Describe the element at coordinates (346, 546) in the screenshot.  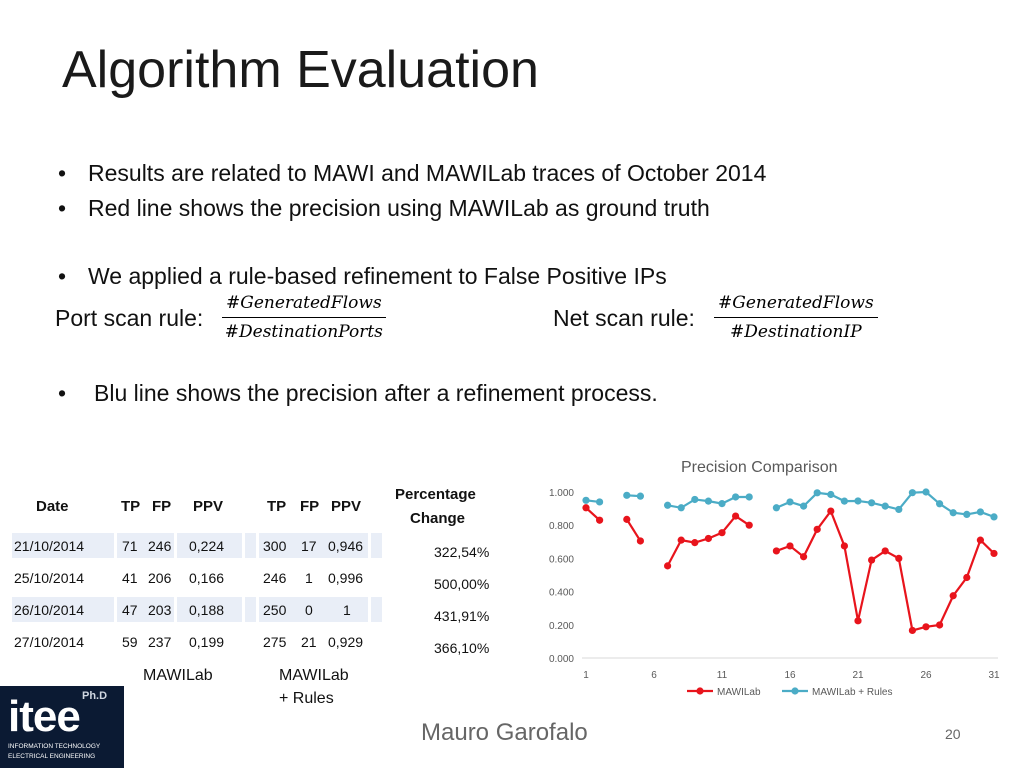
I see `cell-ppv-rules: 0,946` at that location.